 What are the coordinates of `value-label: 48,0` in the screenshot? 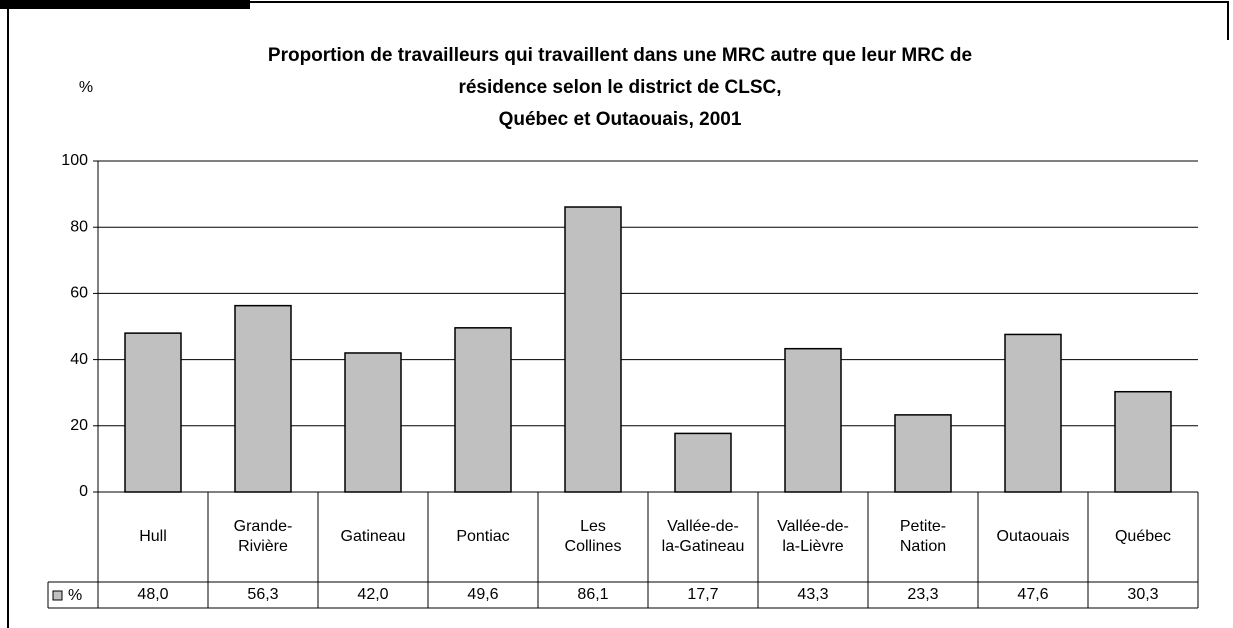 It's located at (153, 594).